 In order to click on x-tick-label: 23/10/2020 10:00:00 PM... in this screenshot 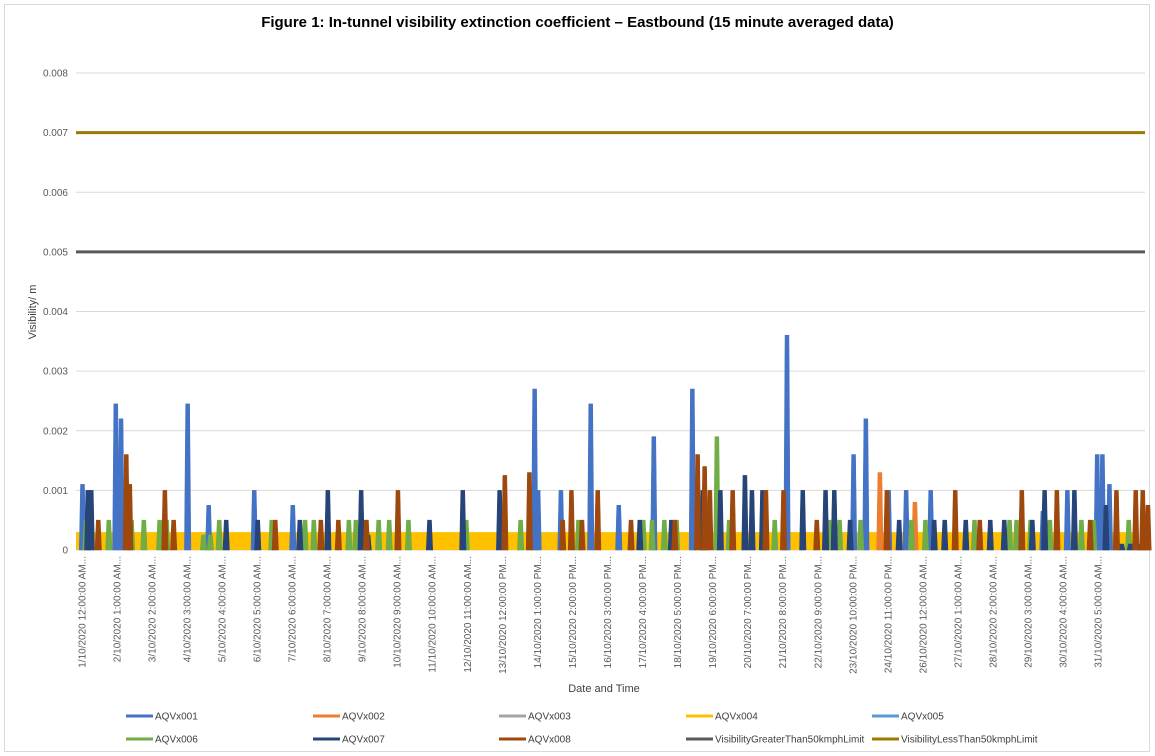, I will do `click(853, 615)`.